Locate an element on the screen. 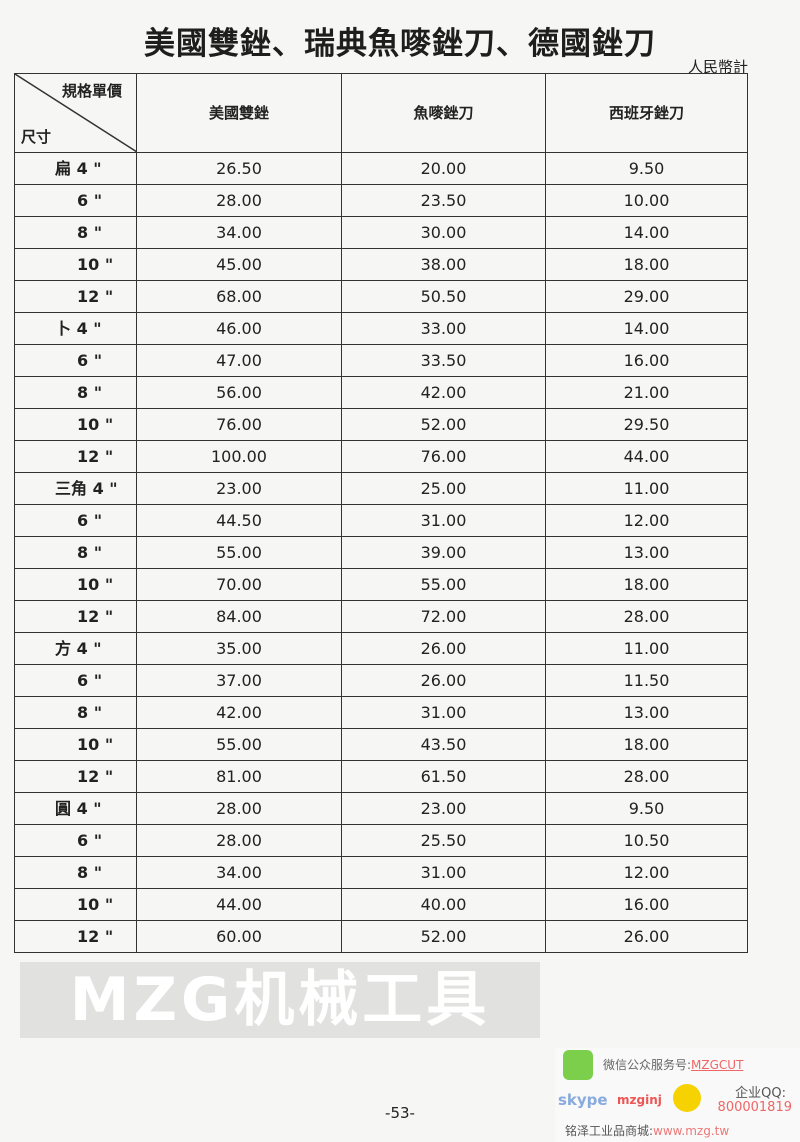 The width and height of the screenshot is (800, 1142). price-cell: 38.00 is located at coordinates (443, 264).